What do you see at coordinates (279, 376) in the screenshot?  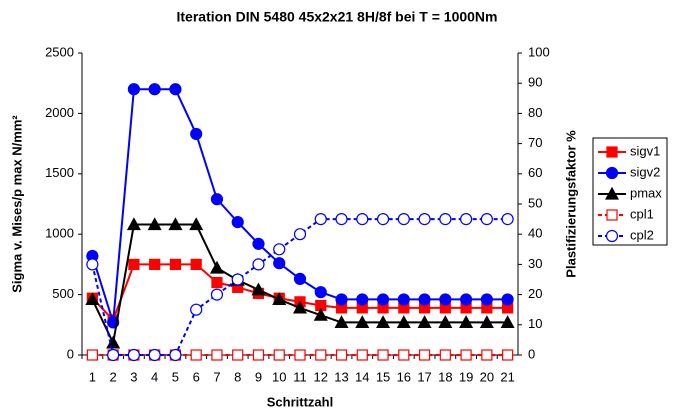 I see `x-tick-label: 10` at bounding box center [279, 376].